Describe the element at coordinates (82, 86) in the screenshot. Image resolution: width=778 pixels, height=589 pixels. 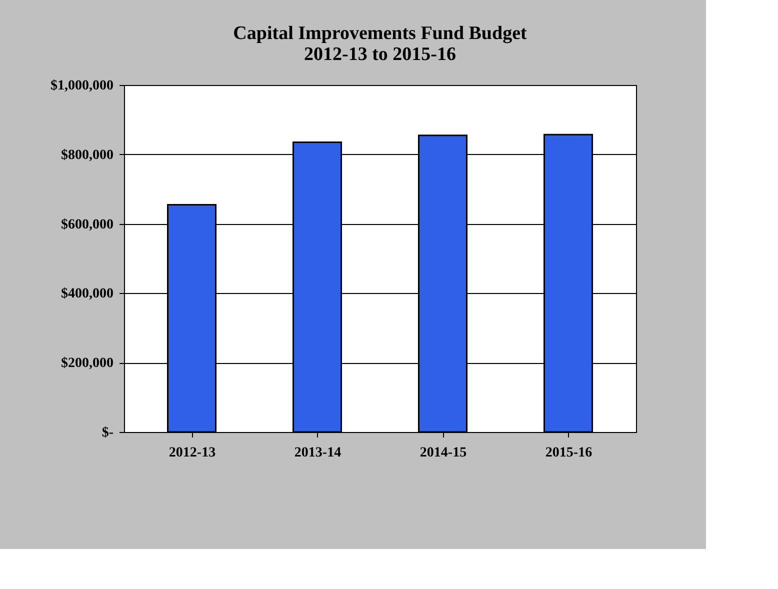
I see `y-tick-label: $1,000,000` at that location.